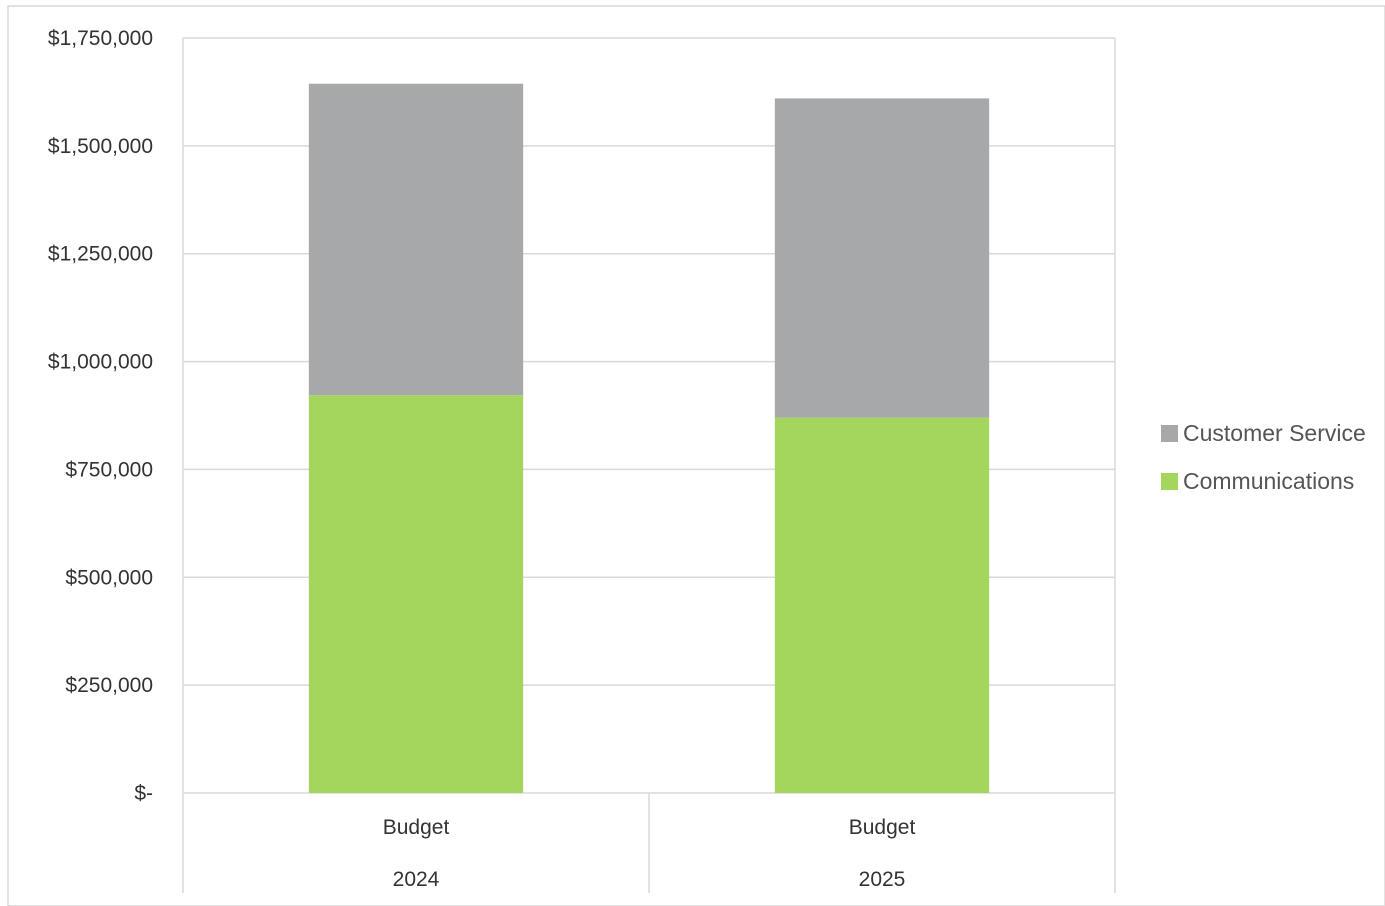 Image resolution: width=1385 pixels, height=906 pixels. Describe the element at coordinates (109, 469) in the screenshot. I see `y-tick-label-3: $750,000` at that location.